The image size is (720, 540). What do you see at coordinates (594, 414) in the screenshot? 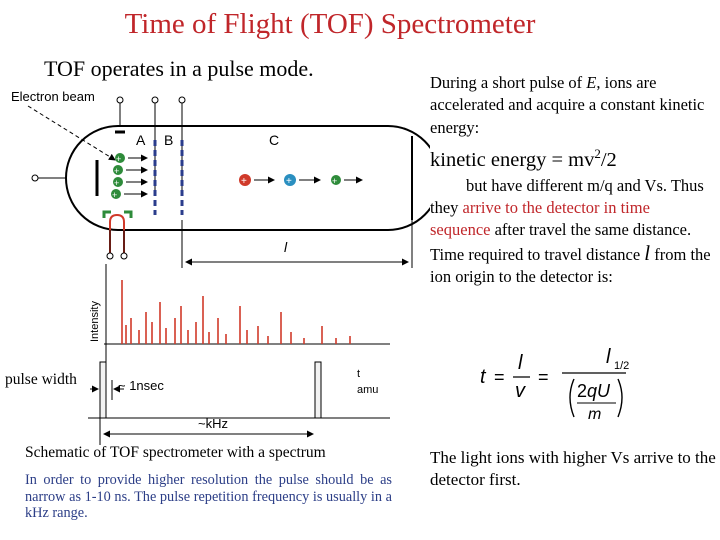
I see `svg-text: m` at bounding box center [594, 414].